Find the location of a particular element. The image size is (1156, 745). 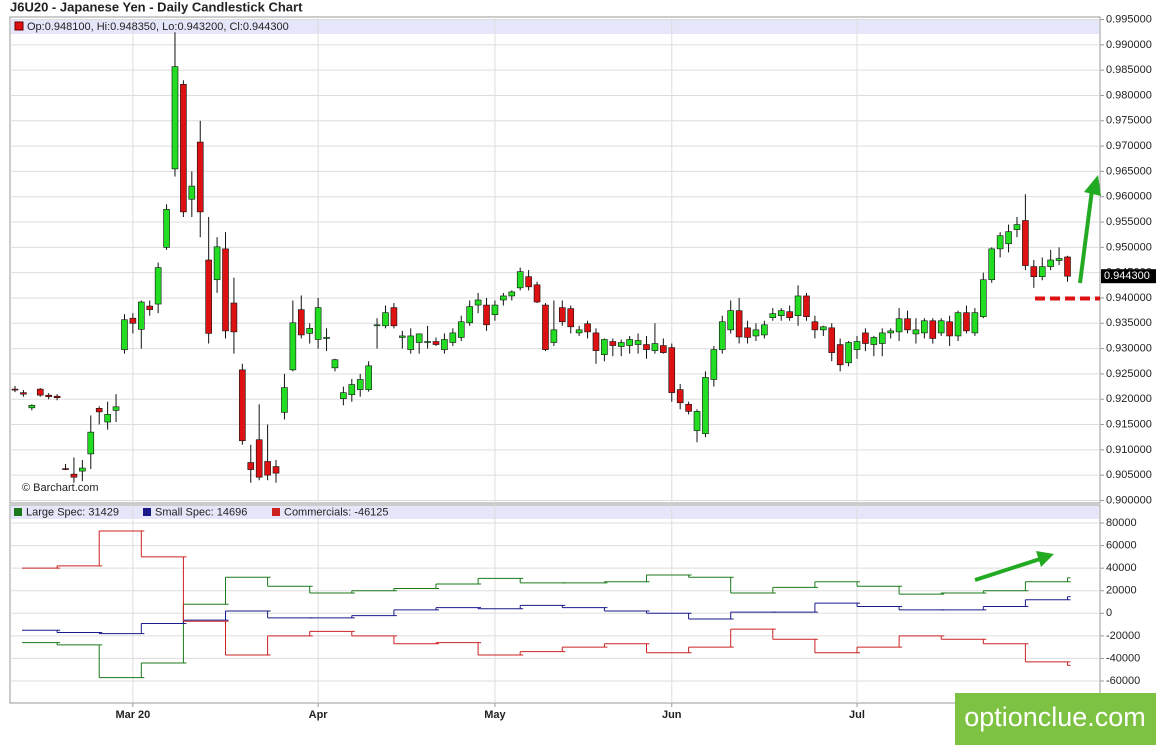

last-price-box is located at coordinates (1128, 276).